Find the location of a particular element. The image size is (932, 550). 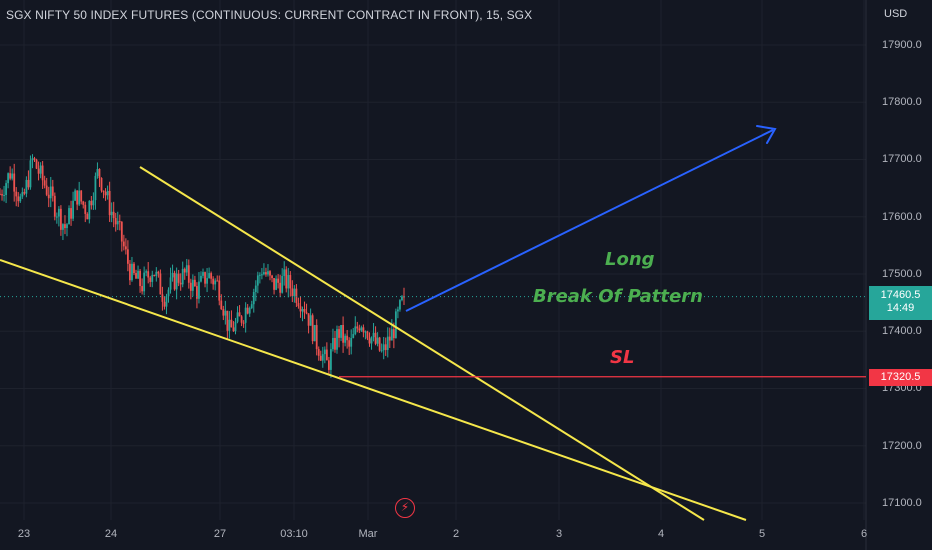

x-tick-label: Mar is located at coordinates (368, 534).